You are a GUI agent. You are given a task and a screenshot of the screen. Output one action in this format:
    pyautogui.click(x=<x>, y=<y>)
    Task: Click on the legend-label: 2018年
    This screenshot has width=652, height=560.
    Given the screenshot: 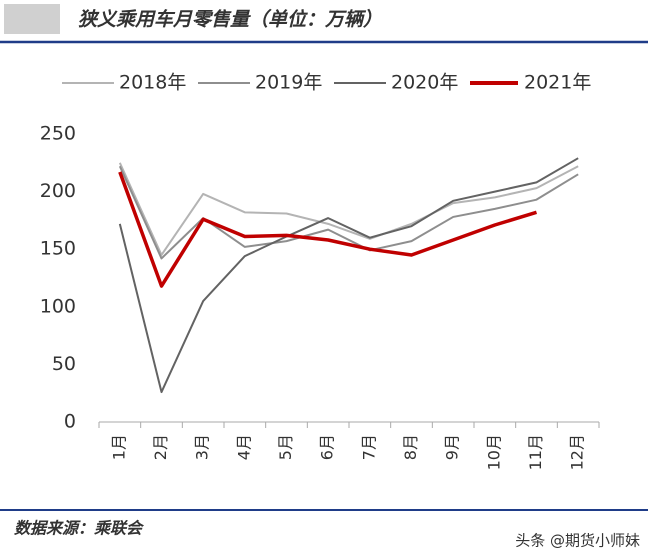 What is the action you would take?
    pyautogui.click(x=152, y=83)
    